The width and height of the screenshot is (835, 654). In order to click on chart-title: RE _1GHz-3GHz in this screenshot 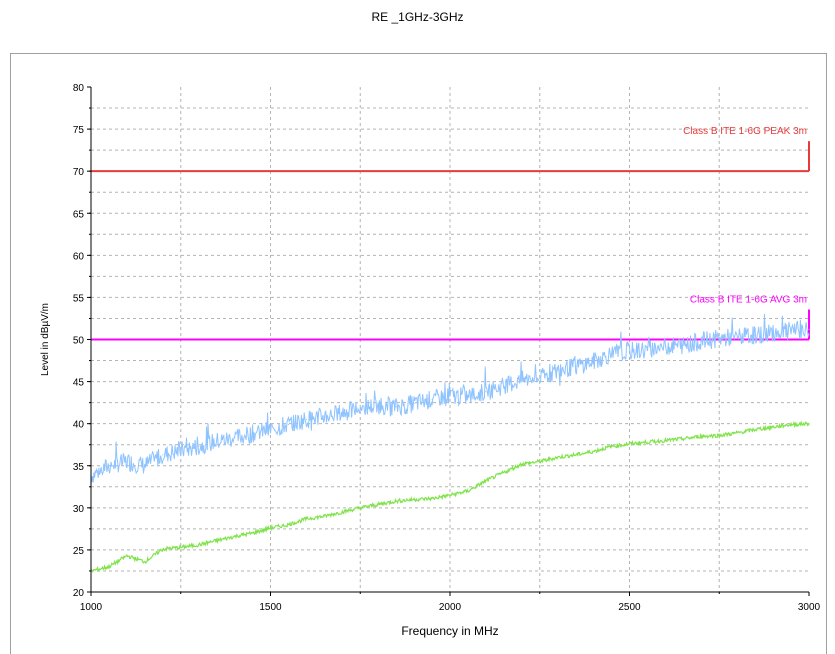, I will do `click(417, 17)`.